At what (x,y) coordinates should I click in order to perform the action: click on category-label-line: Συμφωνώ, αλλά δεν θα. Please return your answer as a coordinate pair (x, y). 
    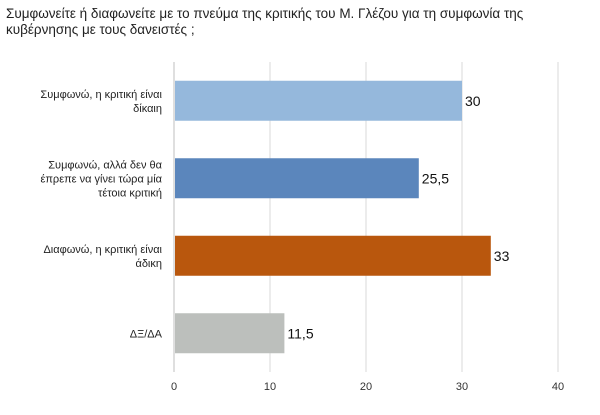
    Looking at the image, I should click on (105, 165).